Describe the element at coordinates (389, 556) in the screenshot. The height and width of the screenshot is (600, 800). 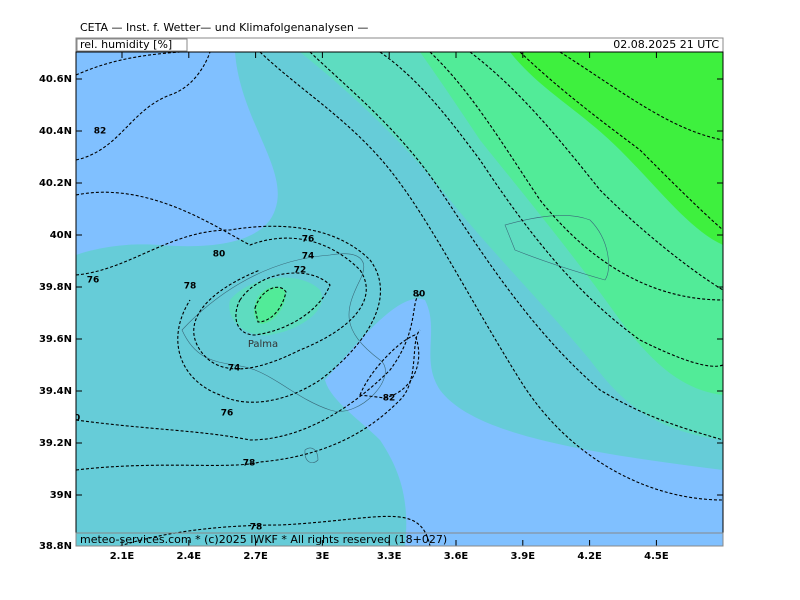
I see `lon-label: 3.3E` at that location.